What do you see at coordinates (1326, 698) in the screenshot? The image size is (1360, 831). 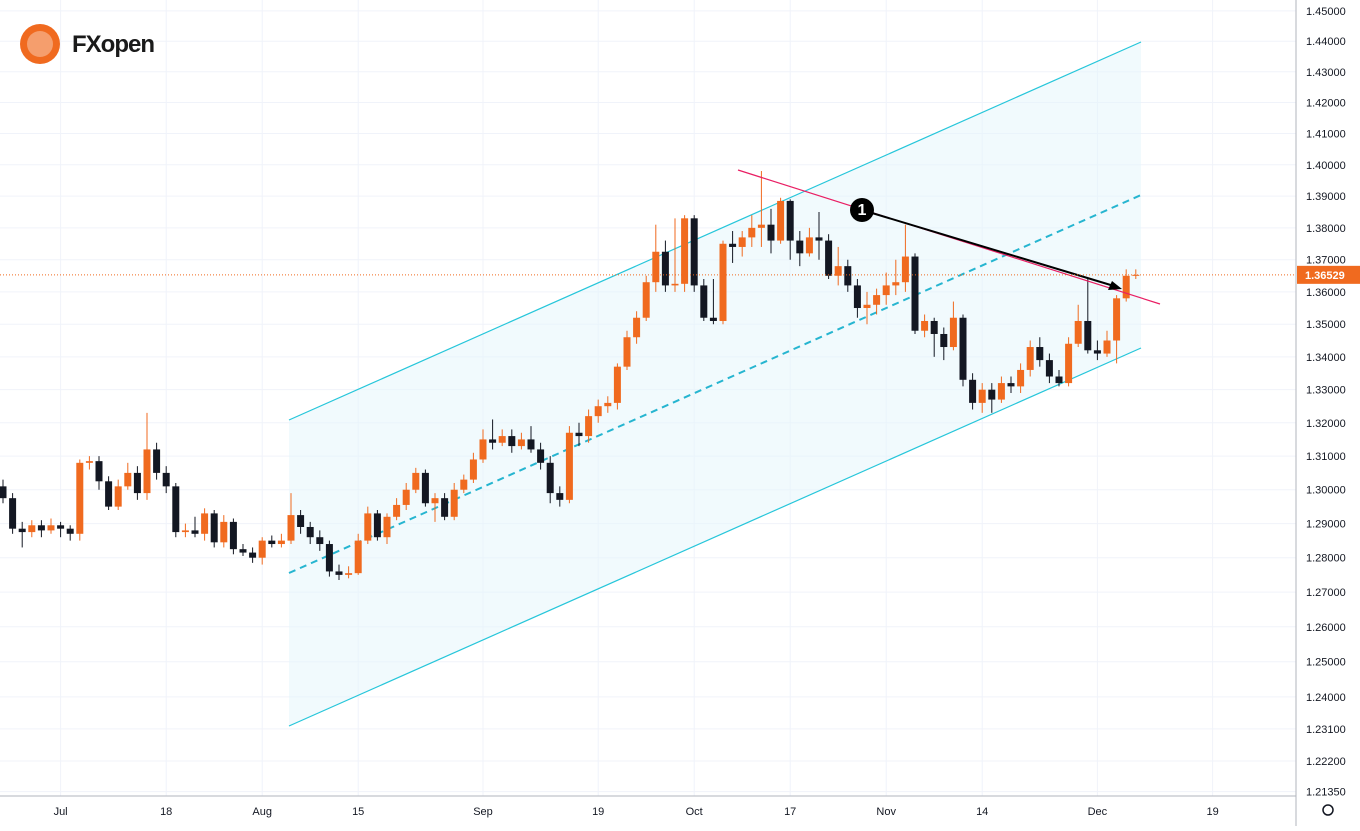 I see `y-tick-label: 1.24000` at bounding box center [1326, 698].